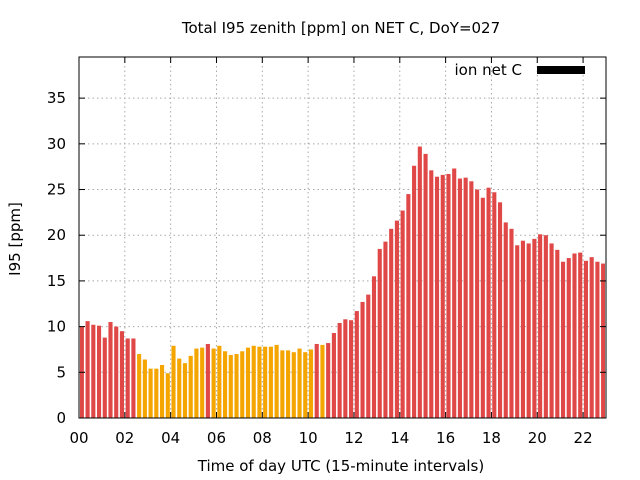  Describe the element at coordinates (537, 438) in the screenshot. I see `x-tick-label-20: 20` at that location.